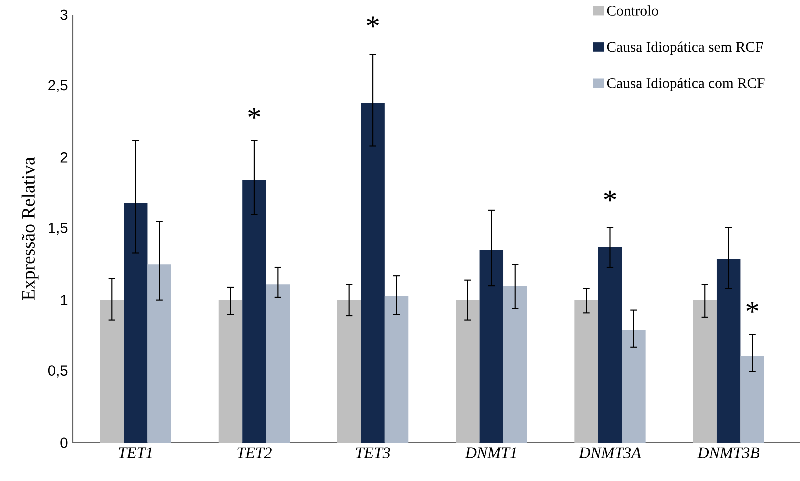  What do you see at coordinates (64, 157) in the screenshot?
I see `y-tick-label: 2` at bounding box center [64, 157].